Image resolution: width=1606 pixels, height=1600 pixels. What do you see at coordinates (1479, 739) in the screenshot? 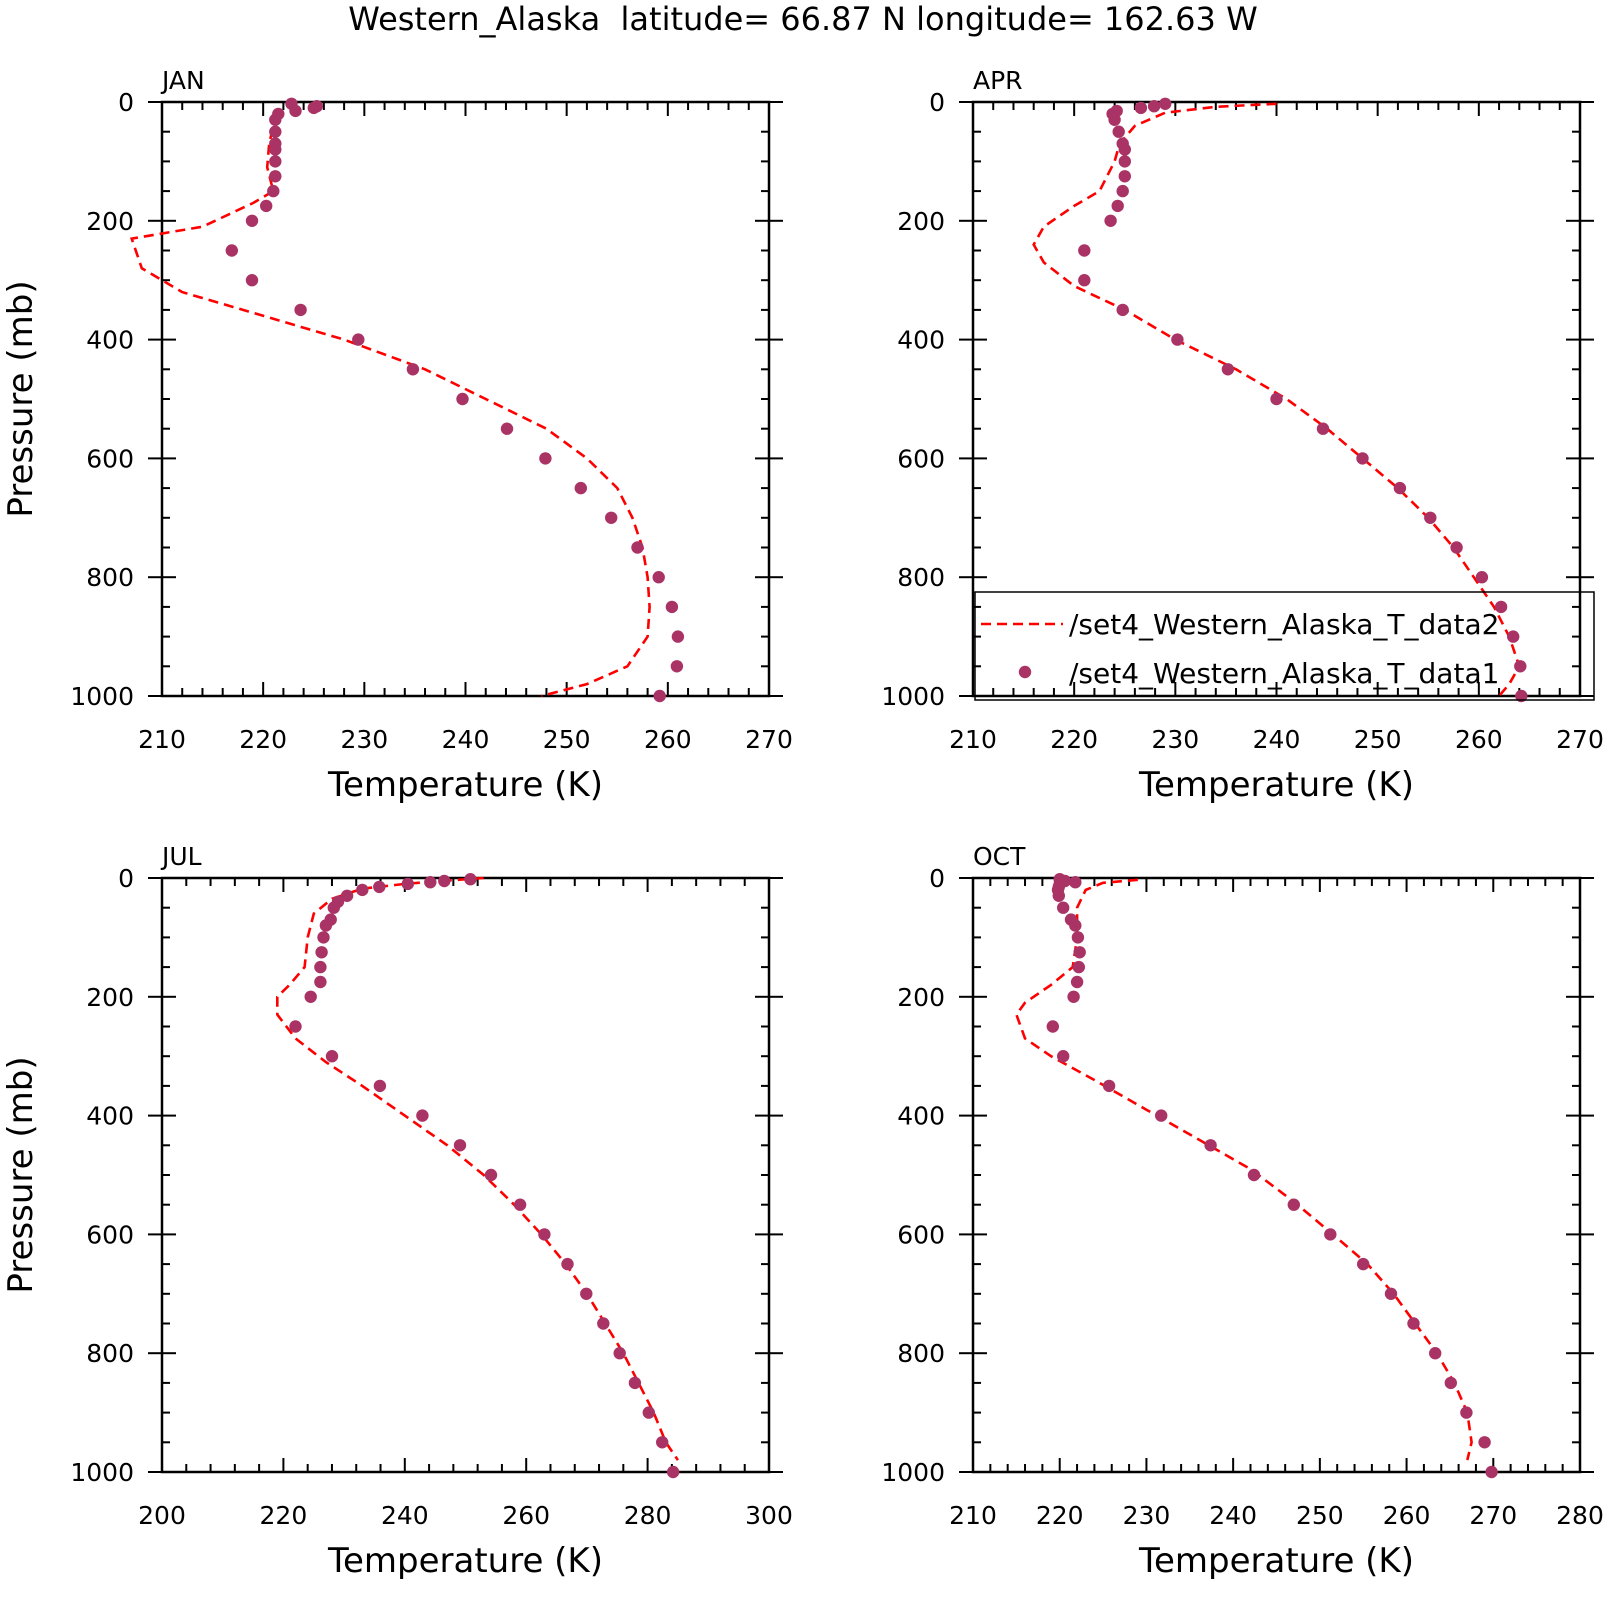
I see `x-tick-label: 260` at bounding box center [1479, 739].